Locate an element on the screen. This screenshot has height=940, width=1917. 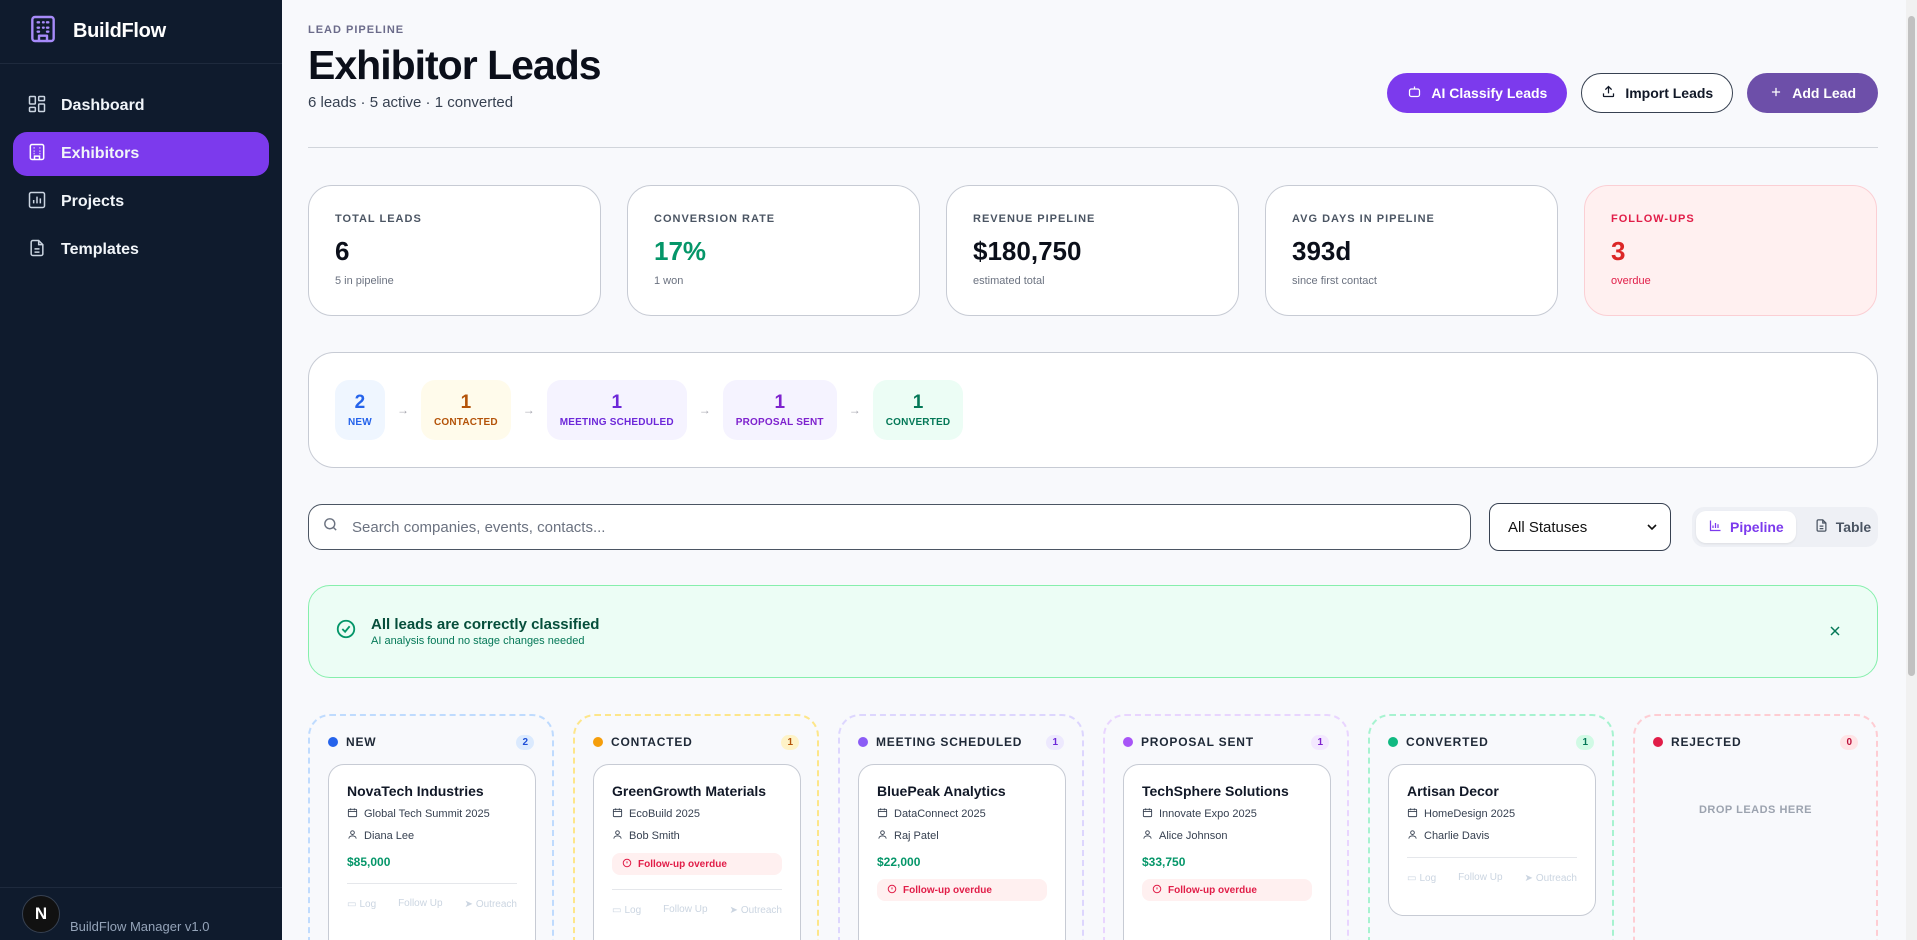
overdue-text: Follow-up overdue is located at coordinates (1212, 890).